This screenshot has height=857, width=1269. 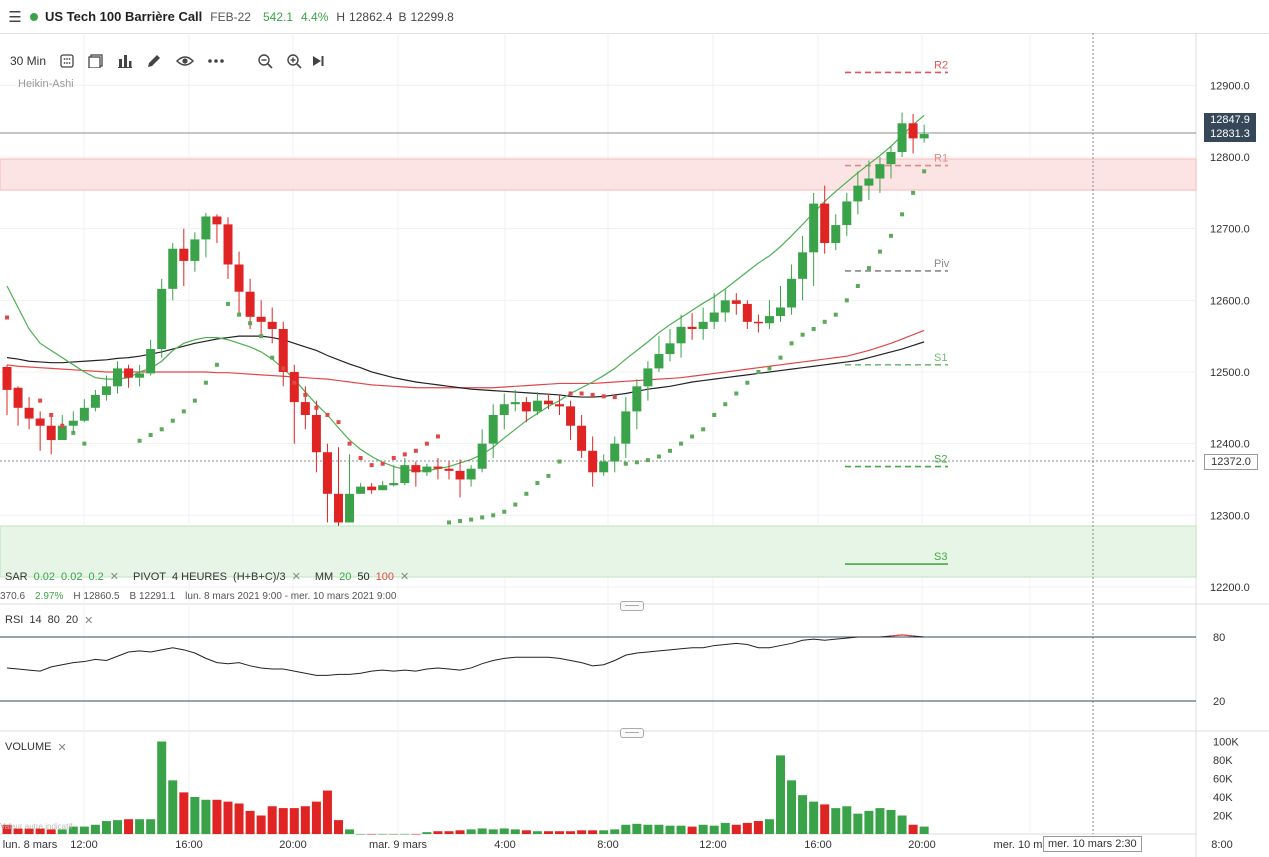 What do you see at coordinates (293, 845) in the screenshot?
I see `time-axis-label: 20:00` at bounding box center [293, 845].